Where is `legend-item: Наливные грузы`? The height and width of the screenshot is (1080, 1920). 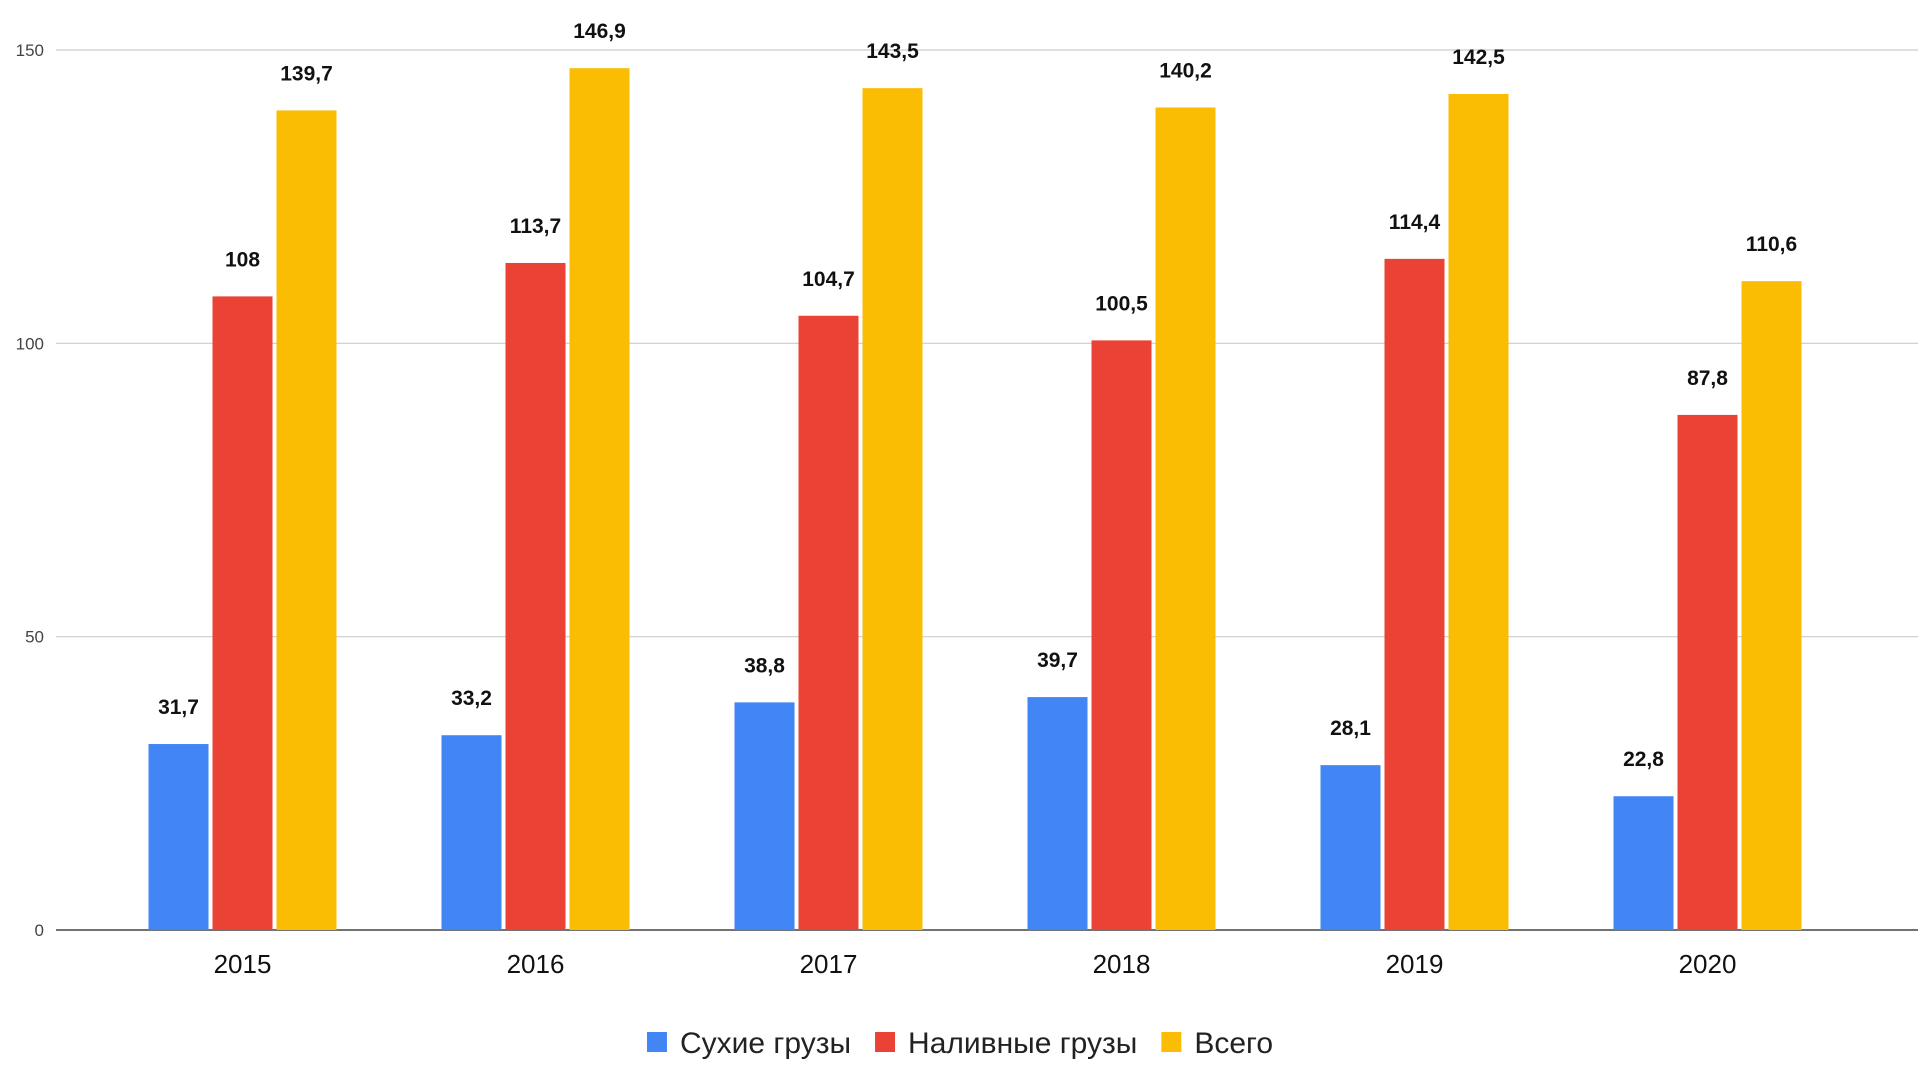 legend-item: Наливные грузы is located at coordinates (1006, 1043).